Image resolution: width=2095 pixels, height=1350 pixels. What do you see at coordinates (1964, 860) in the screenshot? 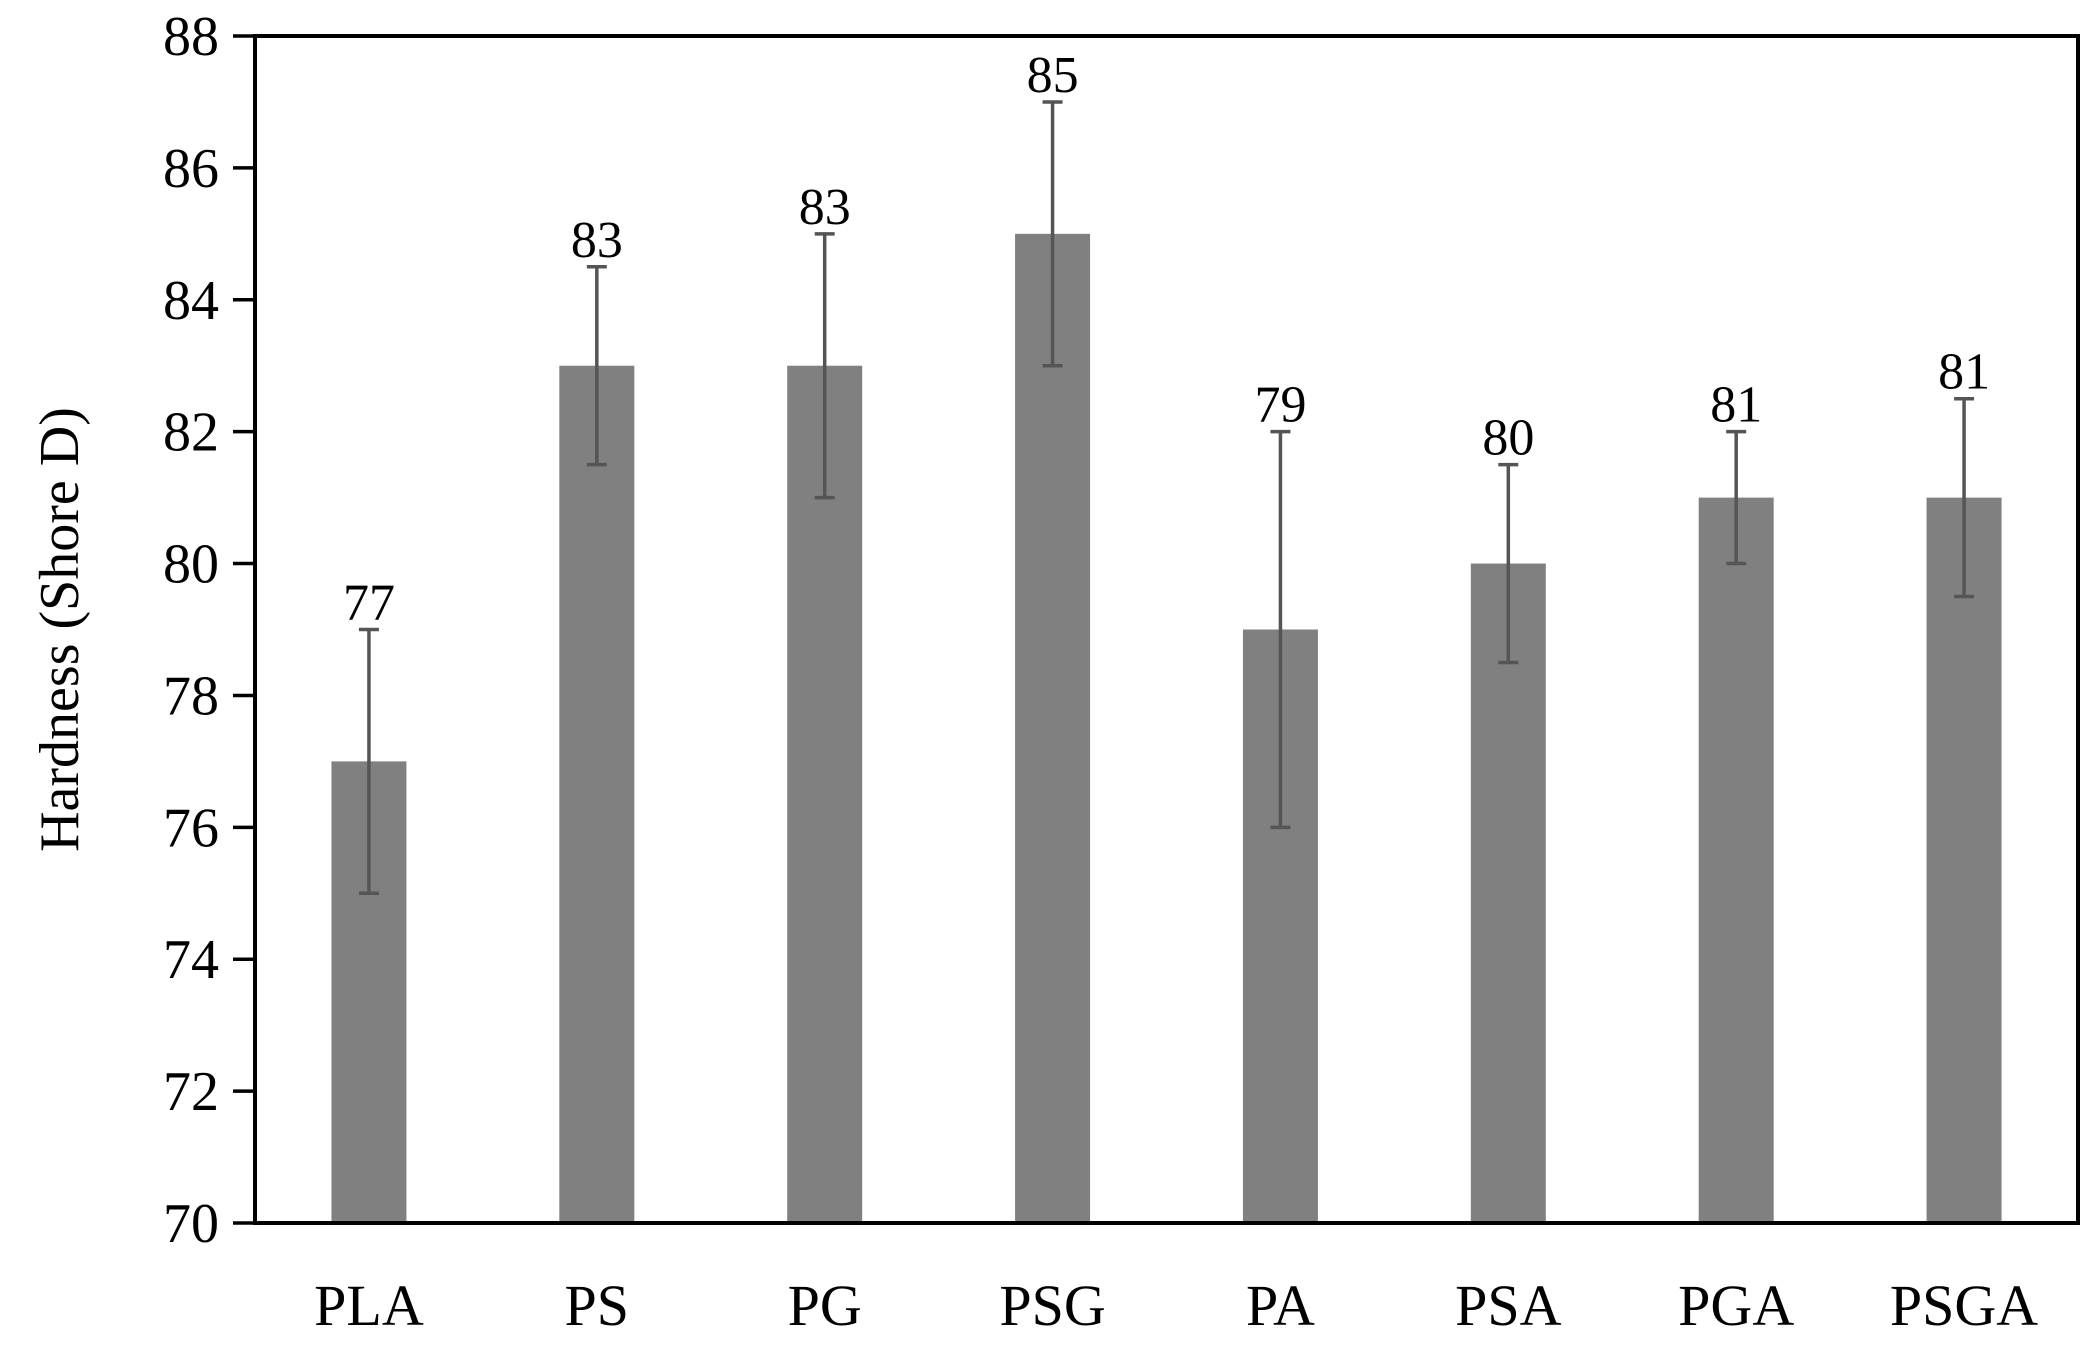
I see `bar-psga` at bounding box center [1964, 860].